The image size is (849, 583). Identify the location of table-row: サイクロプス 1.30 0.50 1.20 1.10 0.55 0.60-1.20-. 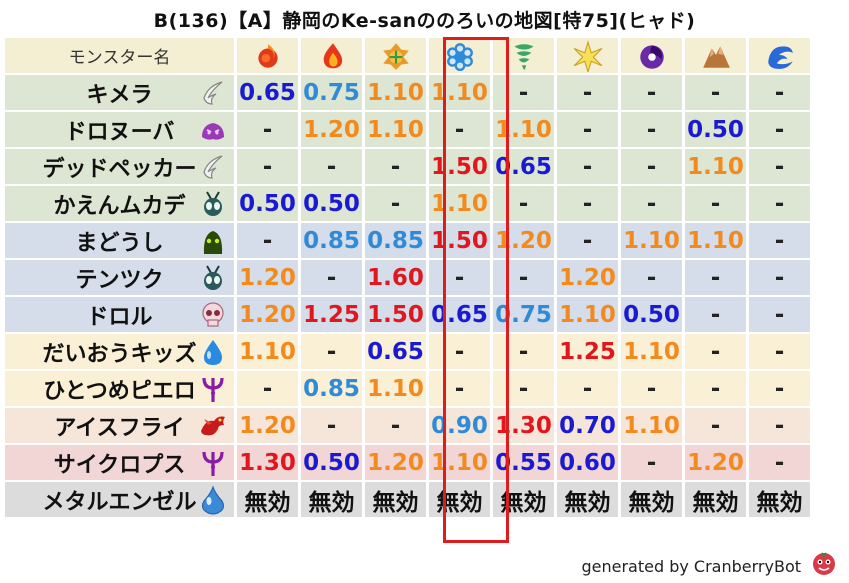
(407, 462).